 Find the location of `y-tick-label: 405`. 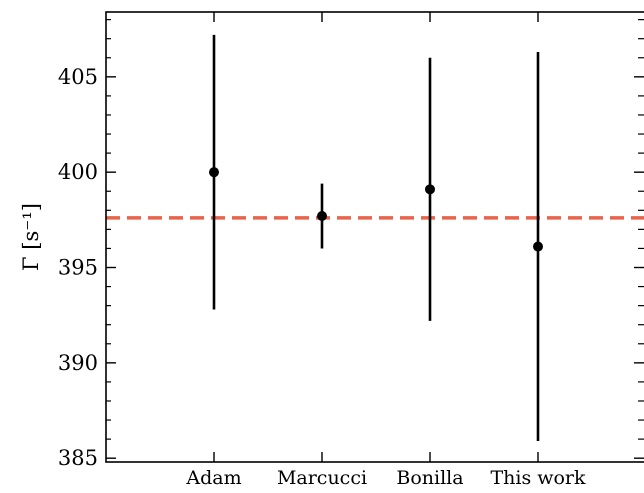

y-tick-label: 405 is located at coordinates (78, 77).